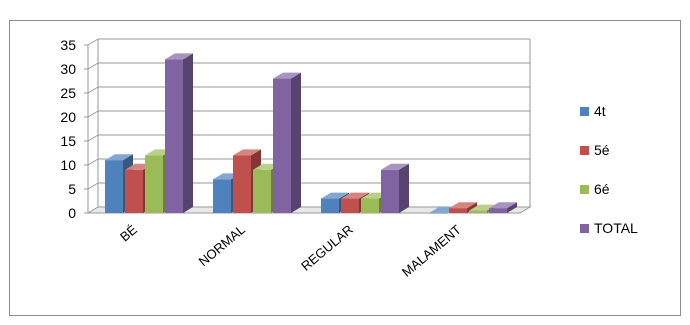  I want to click on y-tick-label: 0, so click(72, 213).